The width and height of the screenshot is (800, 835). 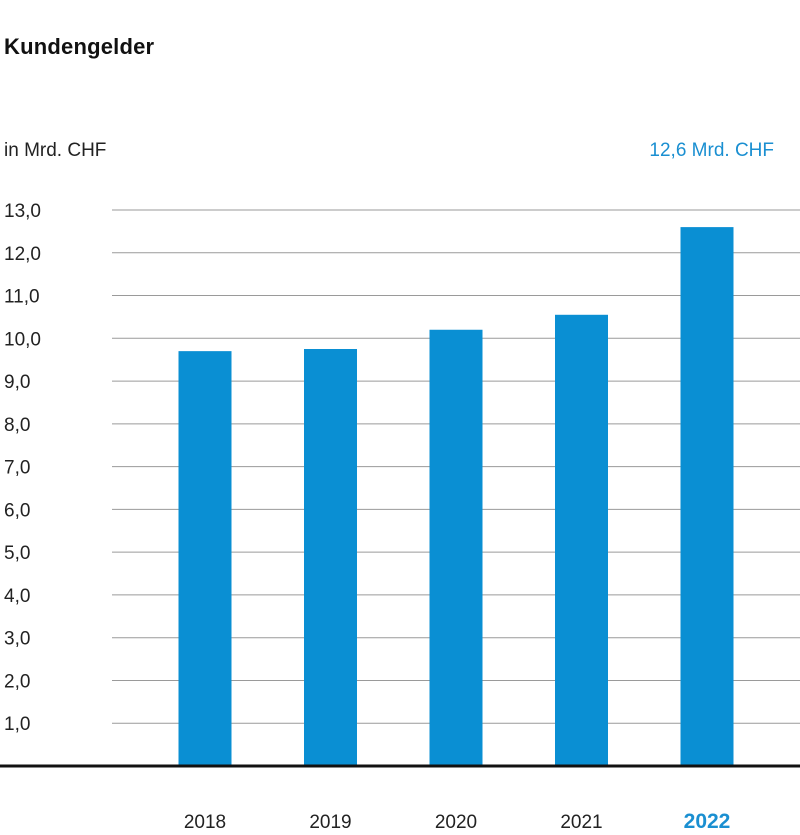 I want to click on y-tick-label: 13,0, so click(x=22, y=211).